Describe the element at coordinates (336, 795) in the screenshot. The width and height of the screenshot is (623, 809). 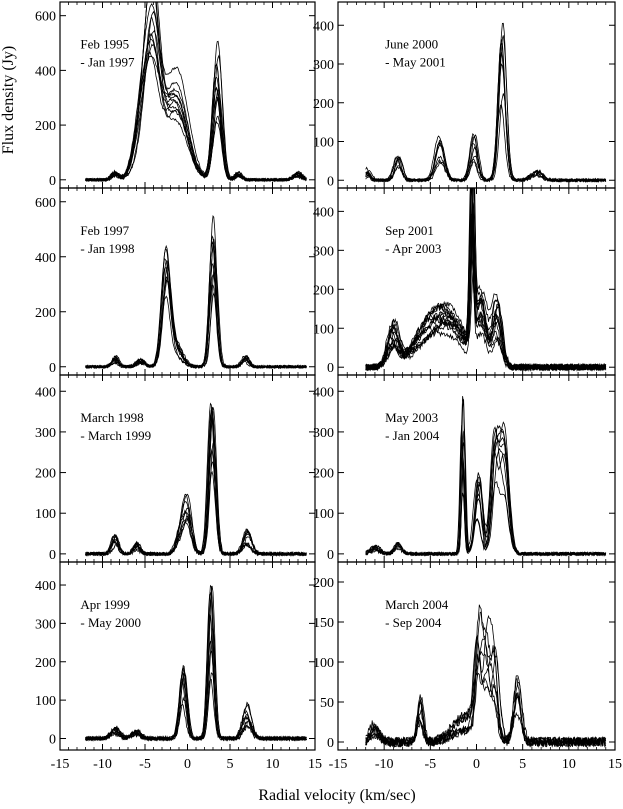
I see `x-axis-label: Radial velocity (km/sec)` at that location.